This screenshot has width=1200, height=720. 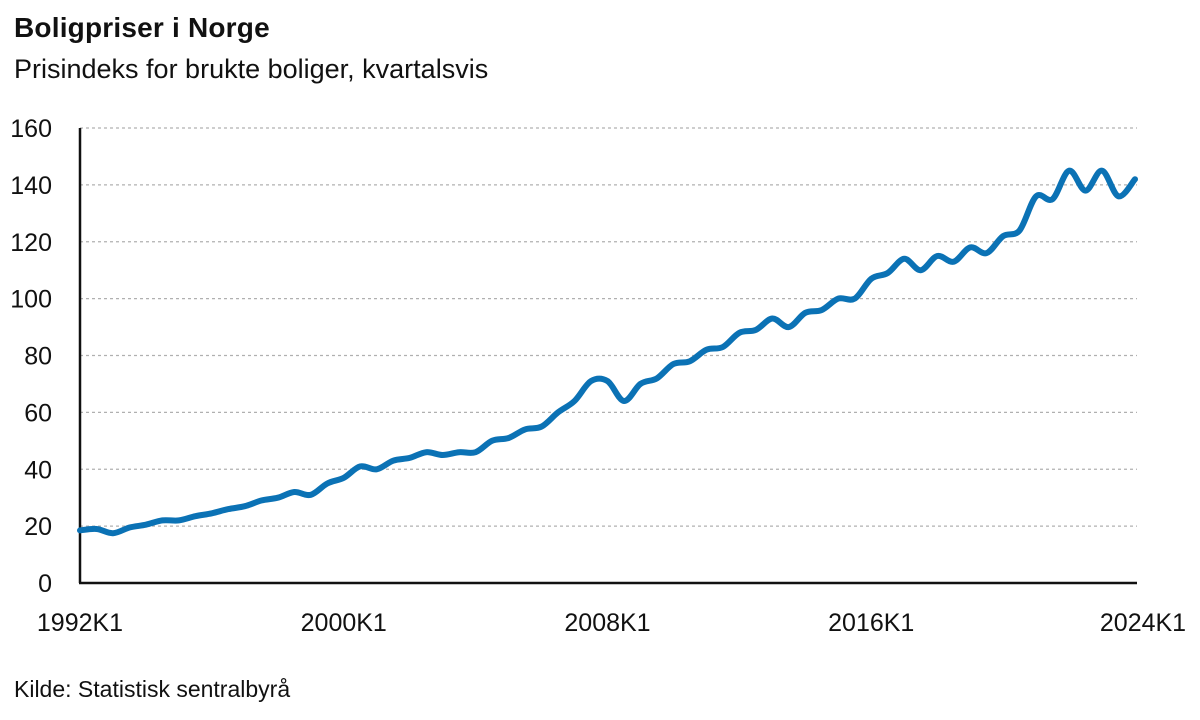 I want to click on y-tick-label: 40, so click(x=38, y=470).